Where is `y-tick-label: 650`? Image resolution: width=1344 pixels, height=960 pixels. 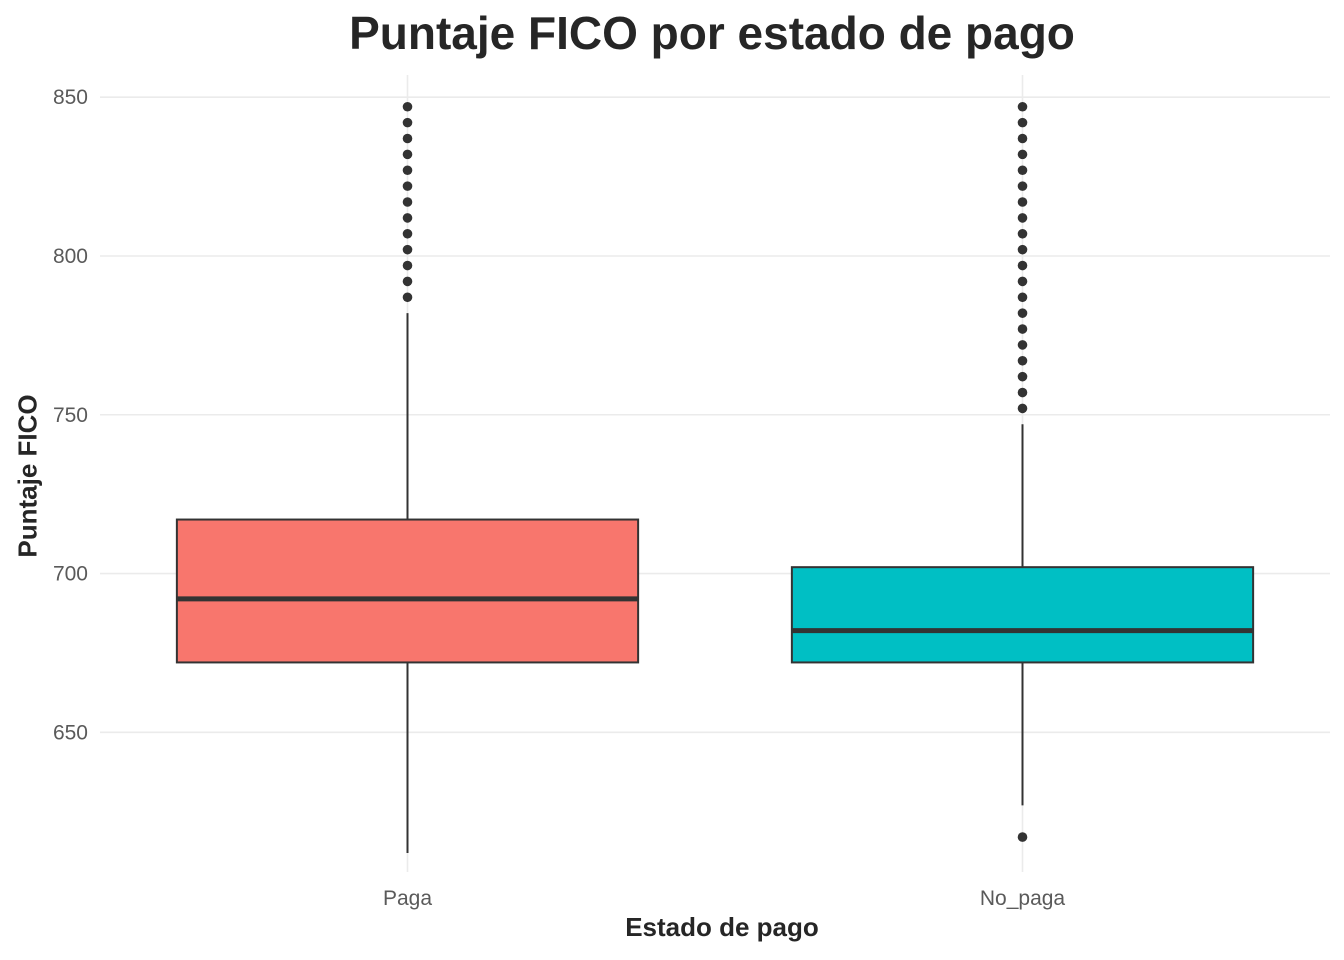 y-tick-label: 650 is located at coordinates (70, 732).